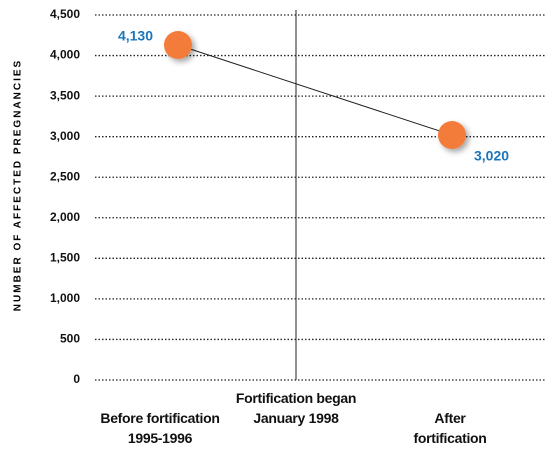 Image resolution: width=555 pixels, height=450 pixels. Describe the element at coordinates (18, 185) in the screenshot. I see `y-axis-label: NUMBER OF AFFECTED PREGNANCIES` at that location.